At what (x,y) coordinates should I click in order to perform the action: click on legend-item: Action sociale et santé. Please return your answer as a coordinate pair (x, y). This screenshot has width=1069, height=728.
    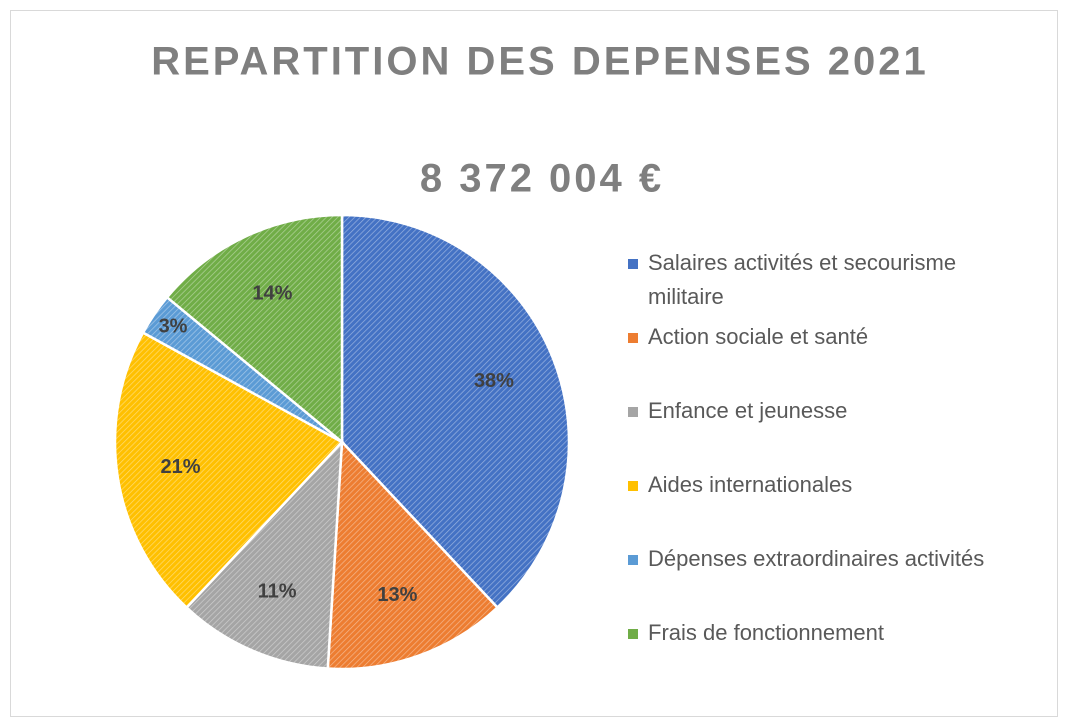
    Looking at the image, I should click on (823, 337).